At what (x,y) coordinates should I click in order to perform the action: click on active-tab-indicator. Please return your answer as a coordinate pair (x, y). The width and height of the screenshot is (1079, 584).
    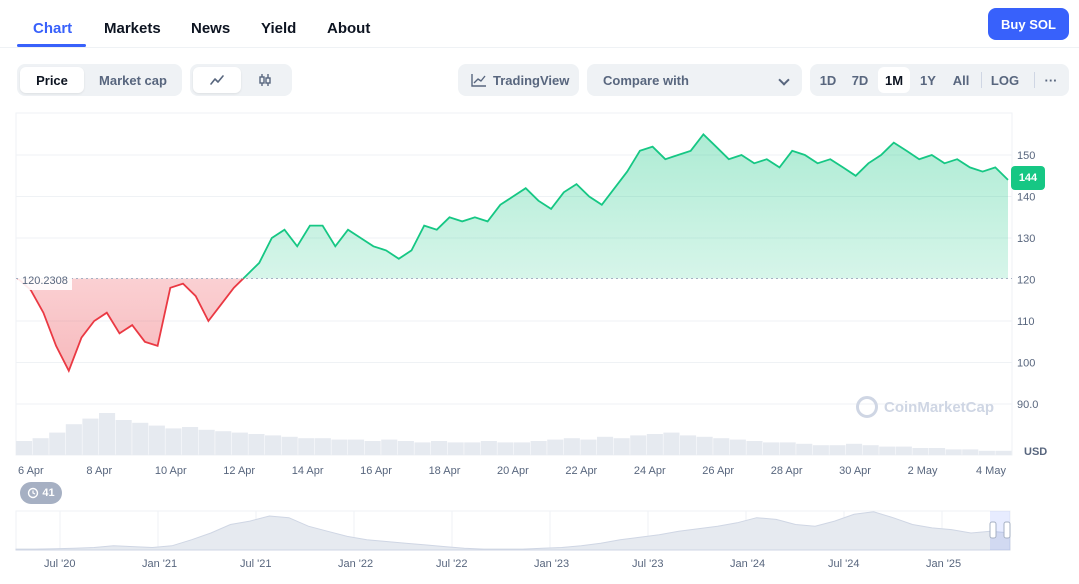
    Looking at the image, I should click on (51, 45).